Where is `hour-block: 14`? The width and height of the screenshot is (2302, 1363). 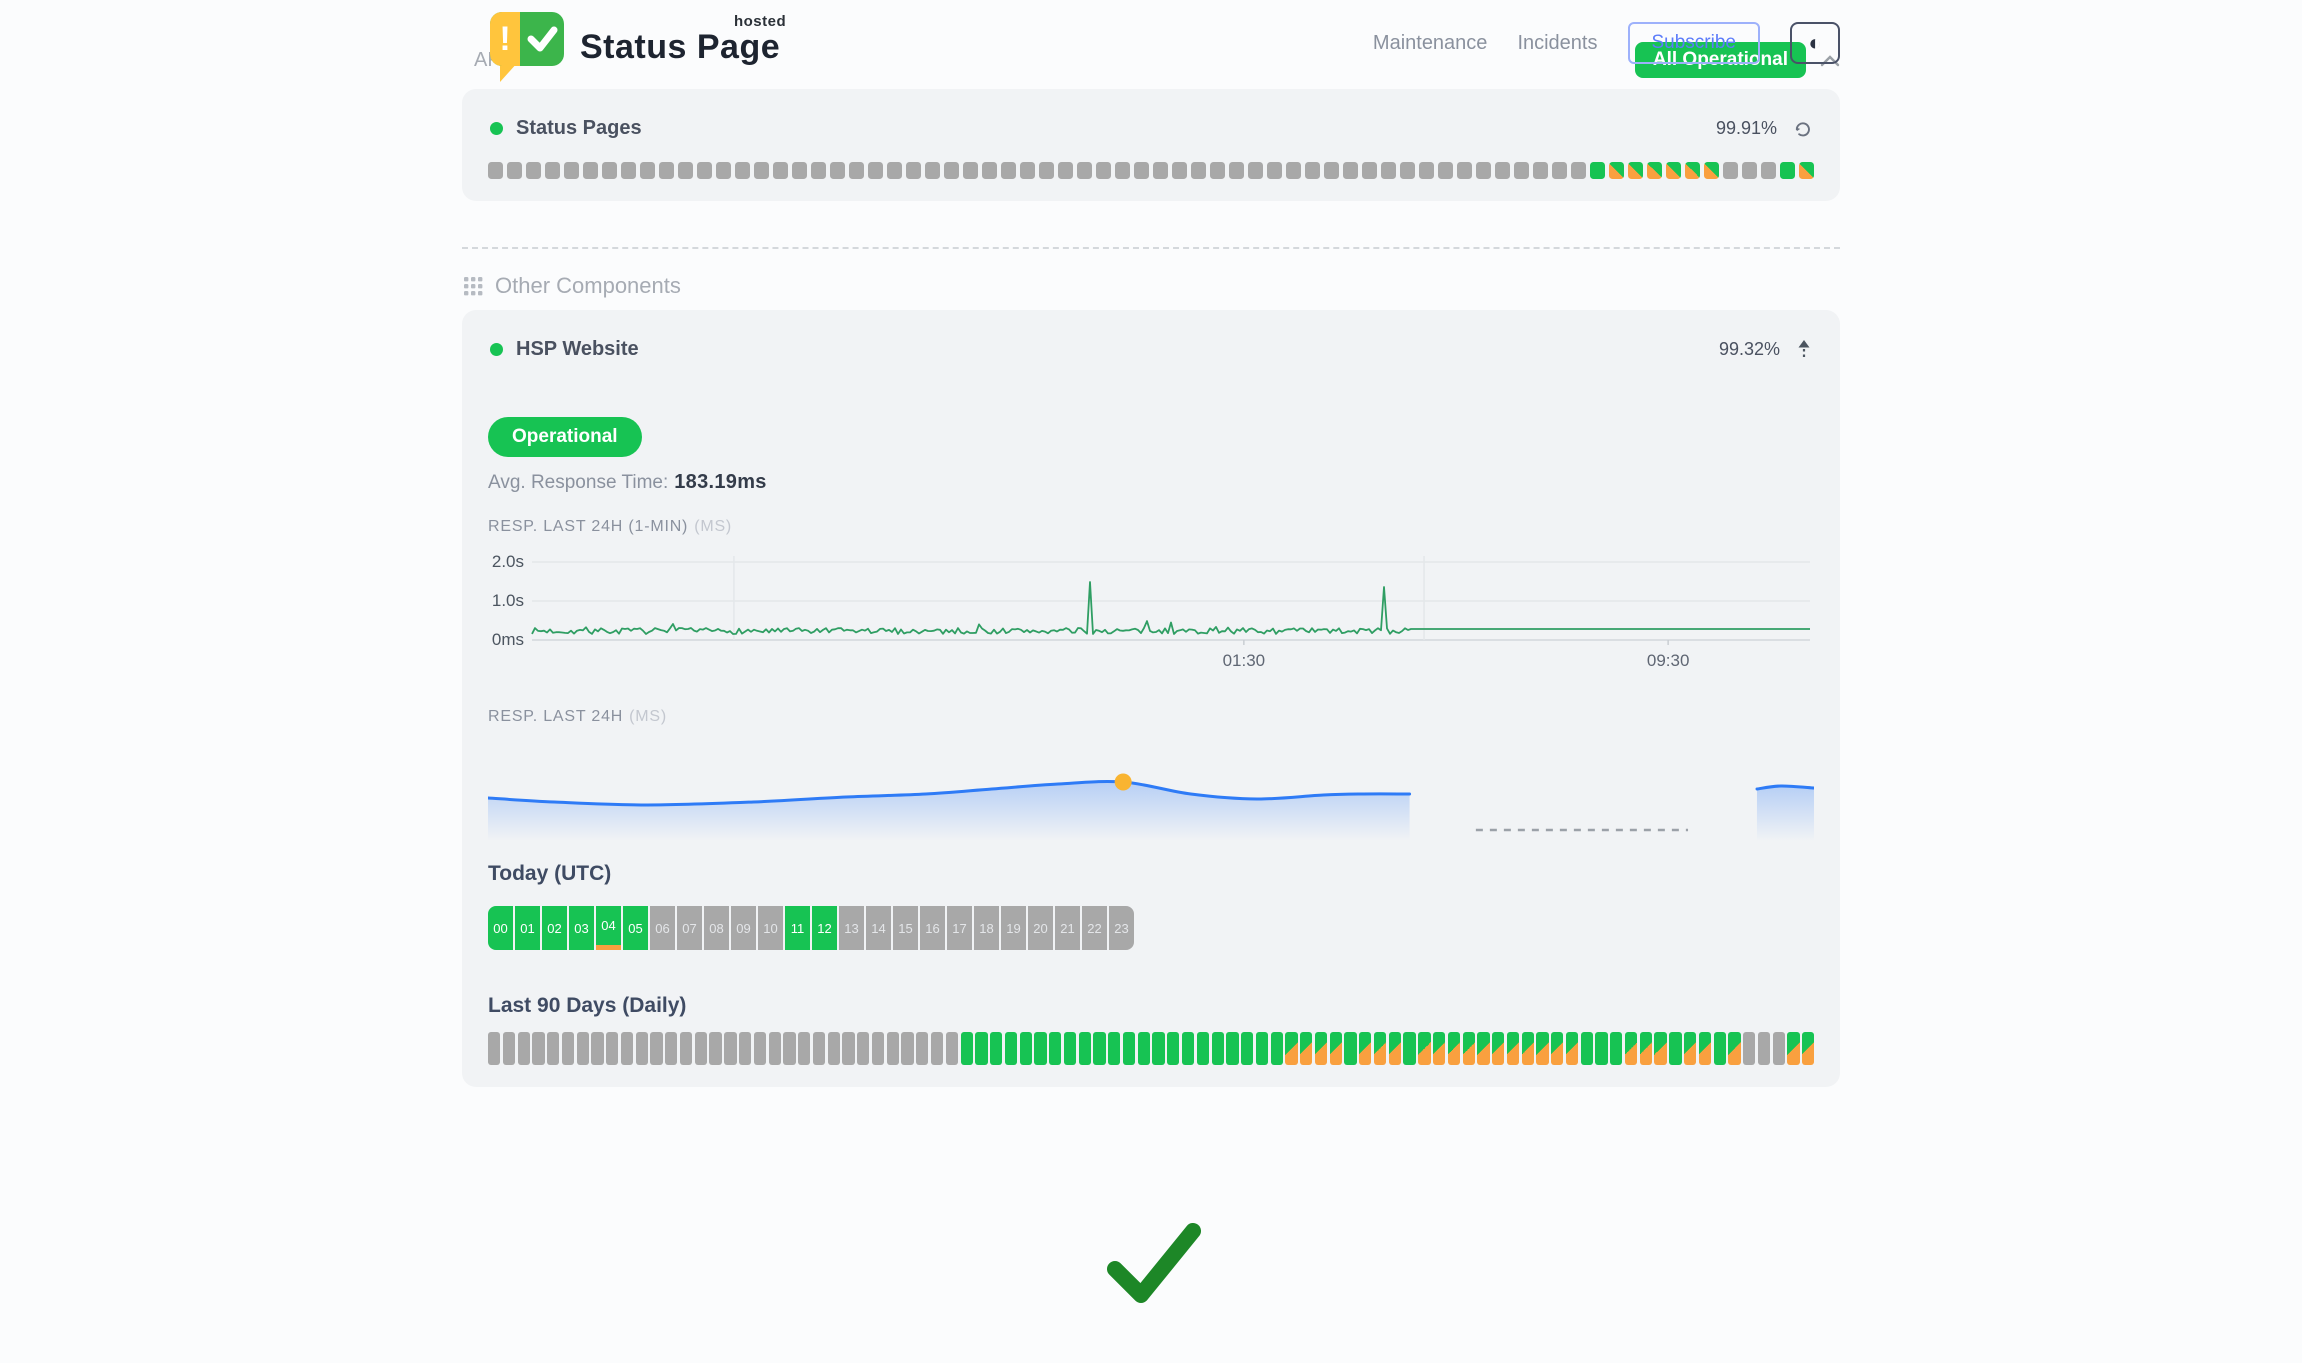
hour-block: 14 is located at coordinates (878, 928).